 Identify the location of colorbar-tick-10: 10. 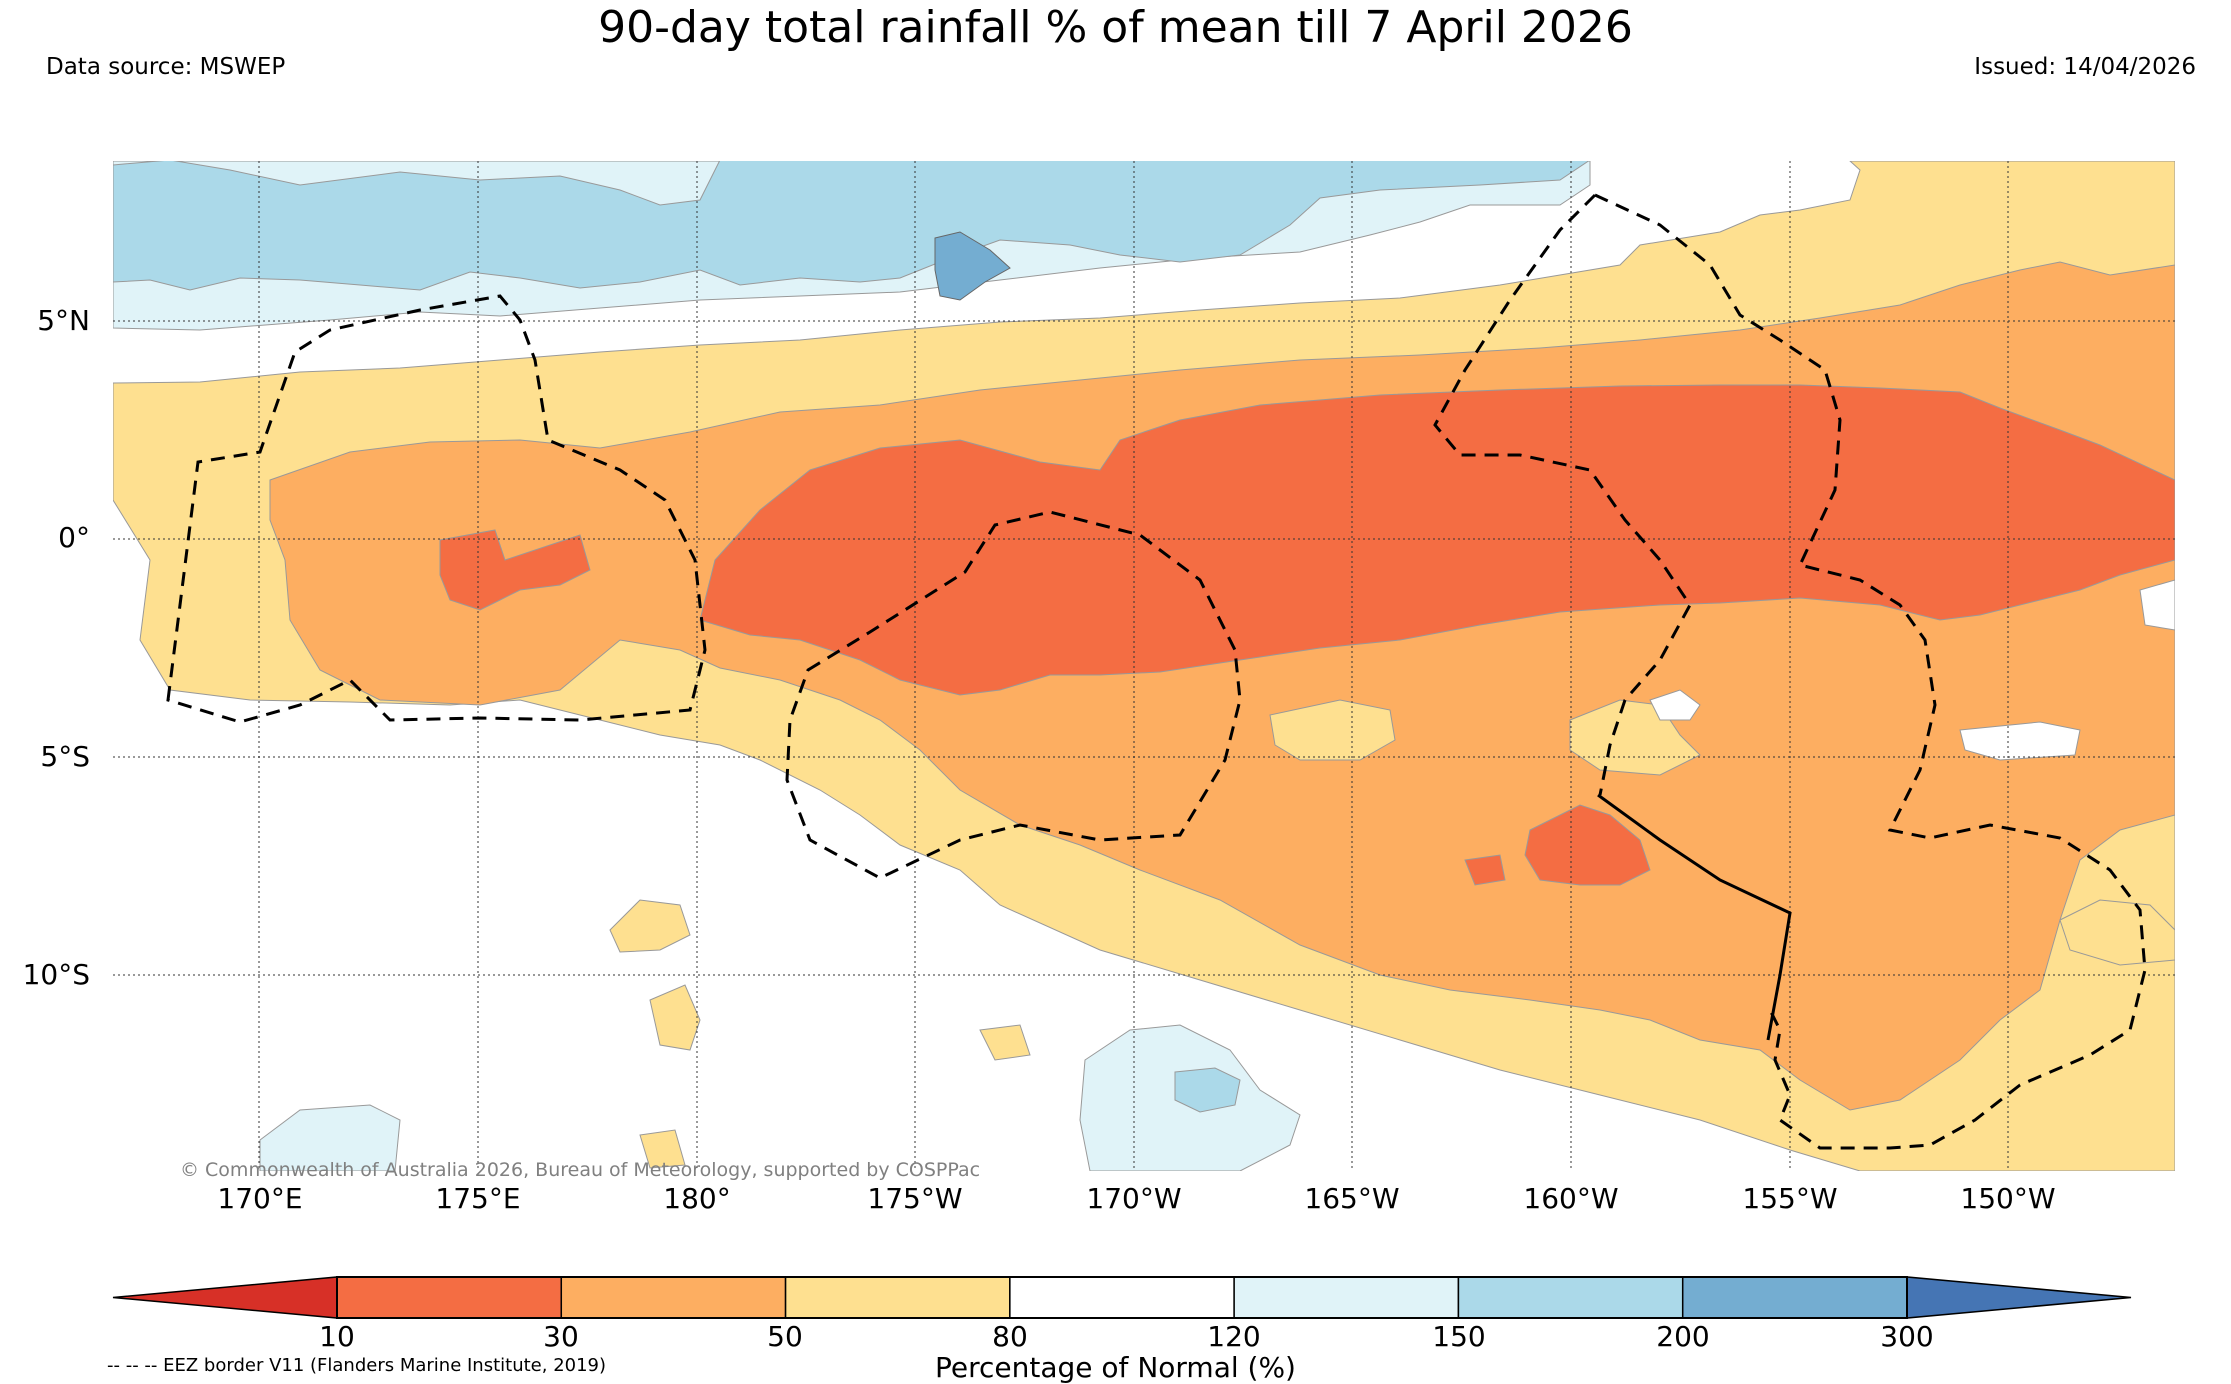
(337, 1336).